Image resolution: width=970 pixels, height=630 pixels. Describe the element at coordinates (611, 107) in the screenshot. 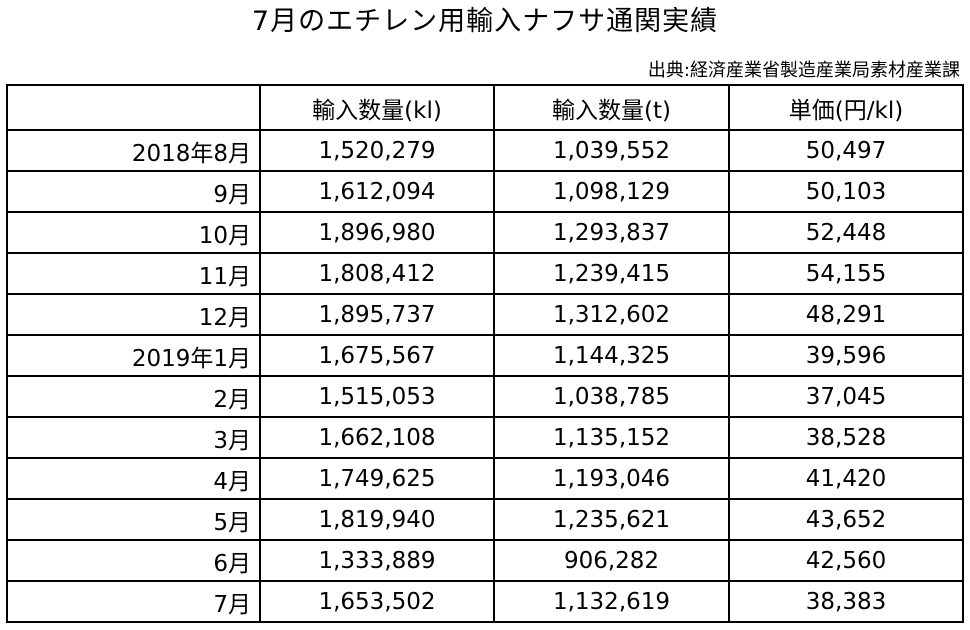

I see `header-volume-t: 輸入数量(t)` at that location.